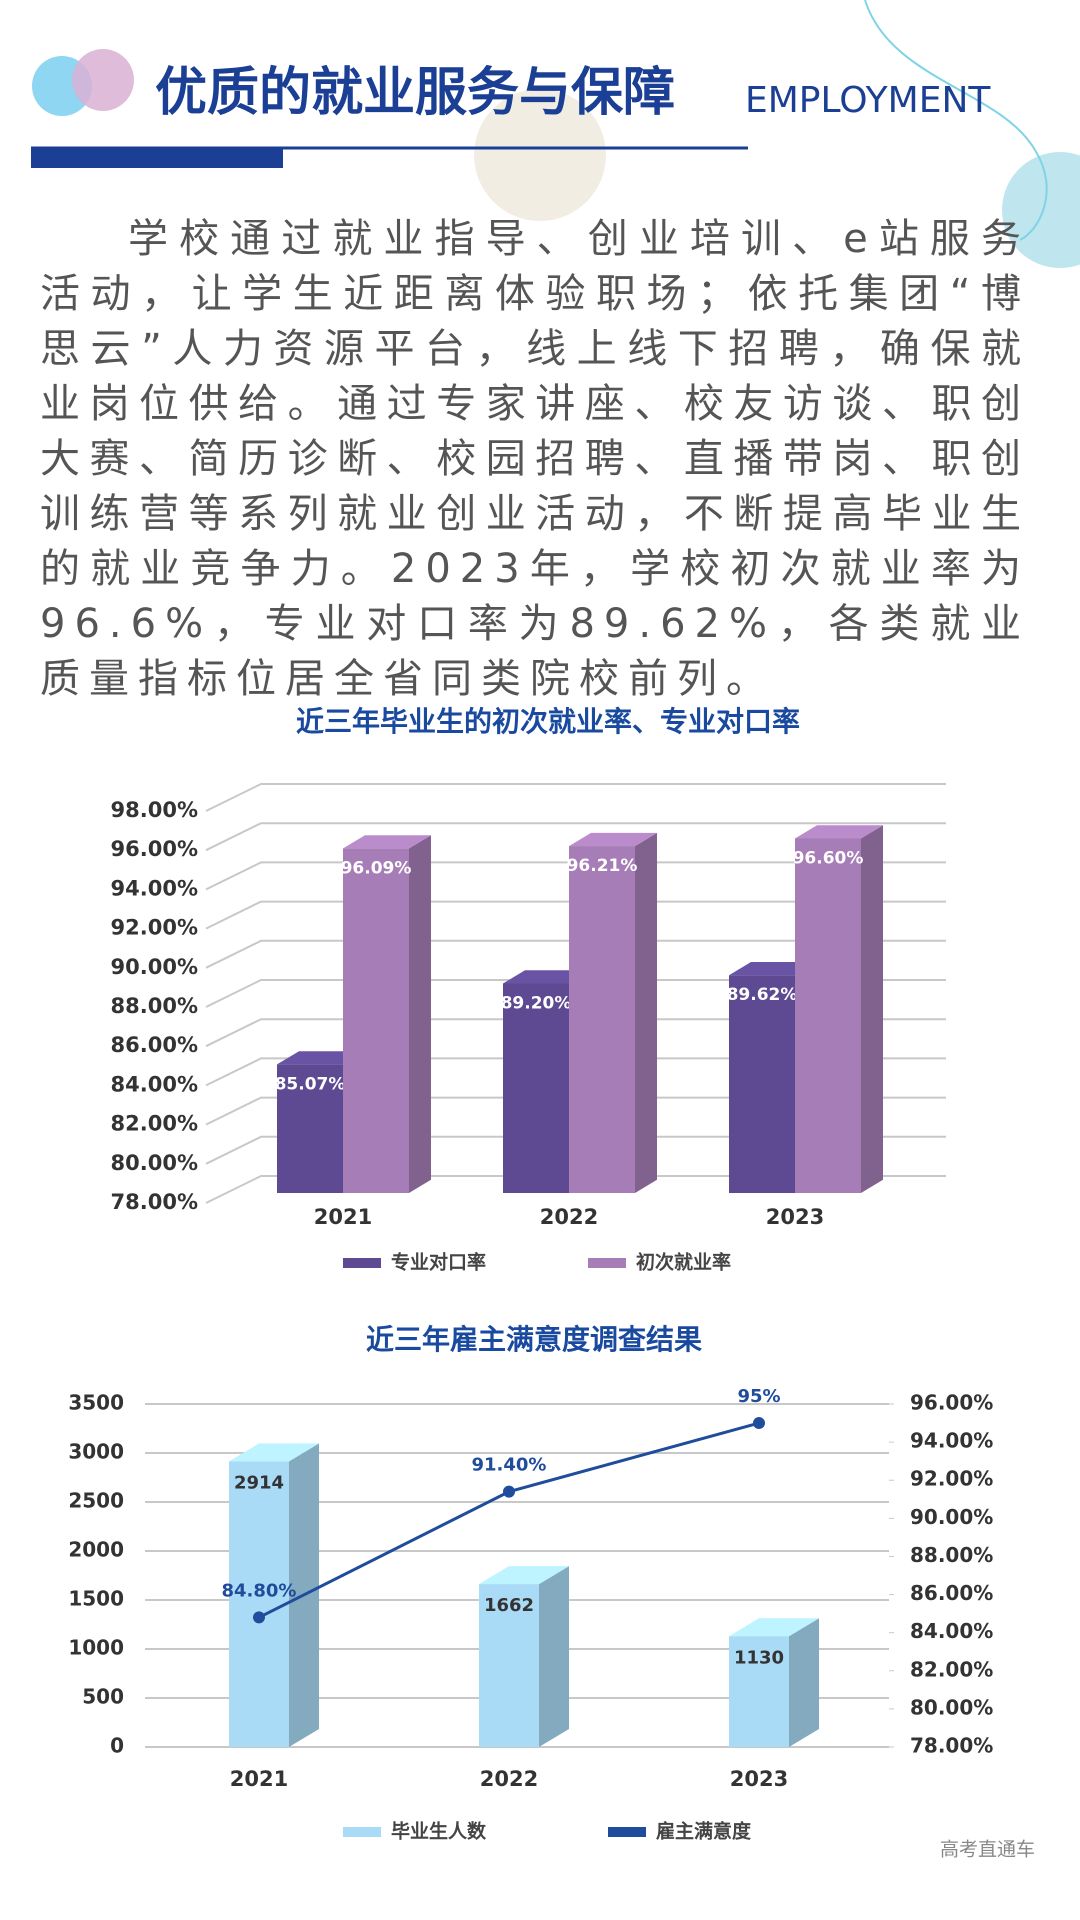 This screenshot has height=1920, width=1080. I want to click on y-tick-label: 2500, so click(96, 1501).